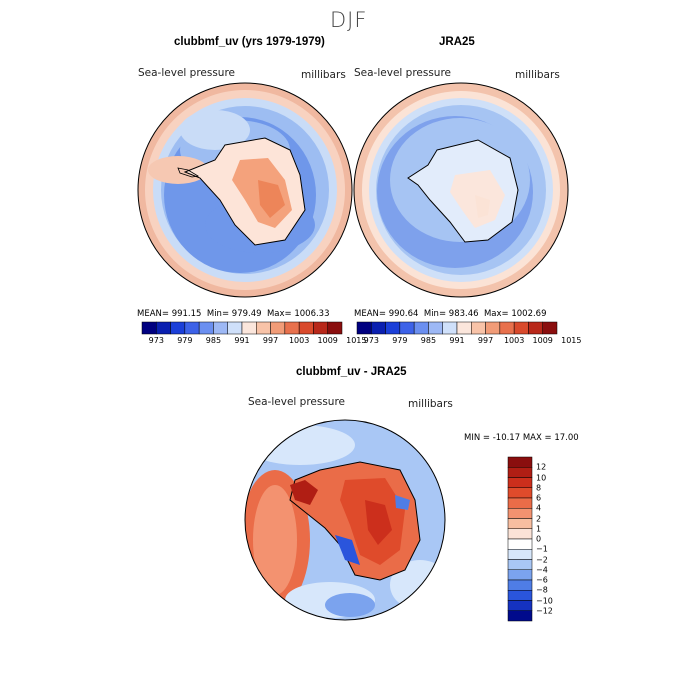 Image resolution: width=700 pixels, height=700 pixels. I want to click on panel1-units-label: millibars, so click(323, 75).